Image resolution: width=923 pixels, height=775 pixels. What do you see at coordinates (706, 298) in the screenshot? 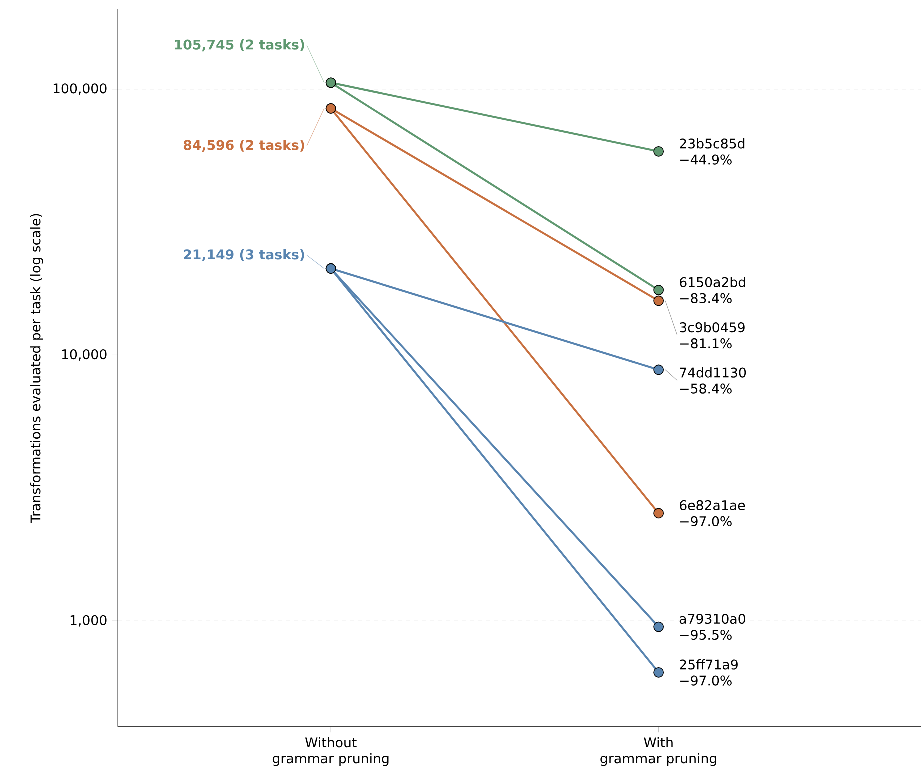
I see `annotation: −83.4%` at bounding box center [706, 298].